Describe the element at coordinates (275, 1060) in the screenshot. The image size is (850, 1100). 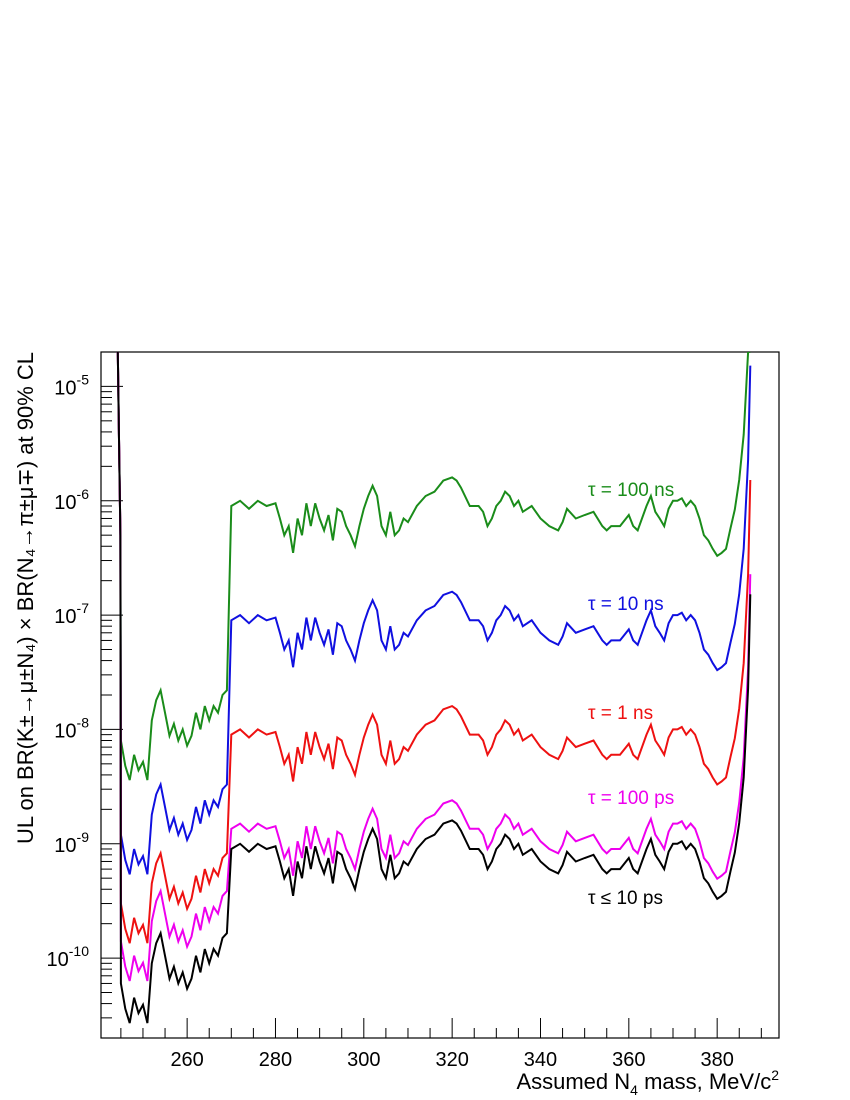
I see `x-tick-label: 280` at that location.